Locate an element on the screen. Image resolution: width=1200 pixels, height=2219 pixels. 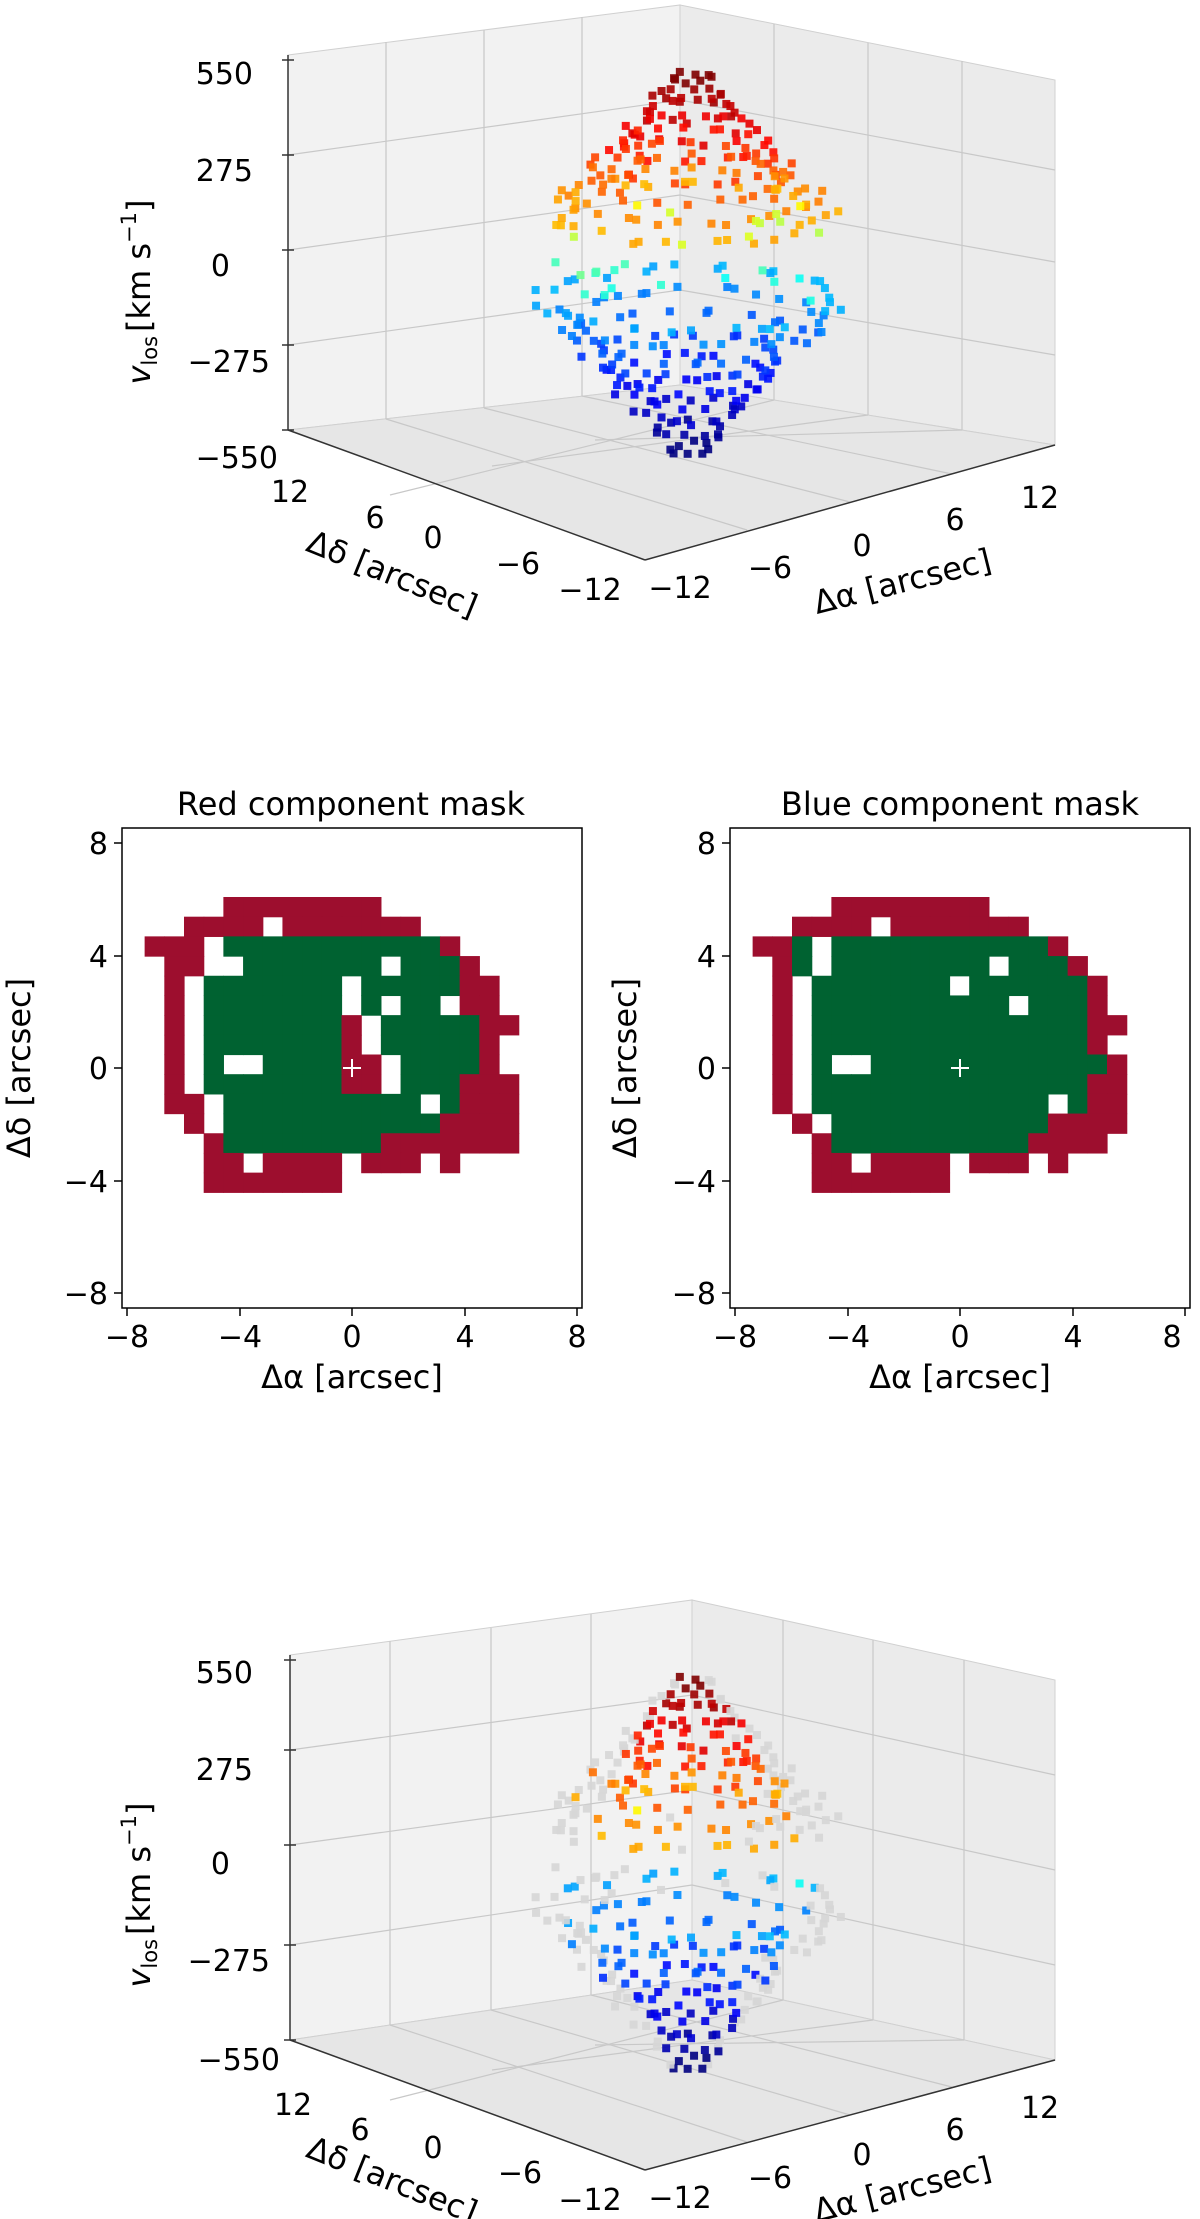
y-tick: 6 is located at coordinates (374, 518).